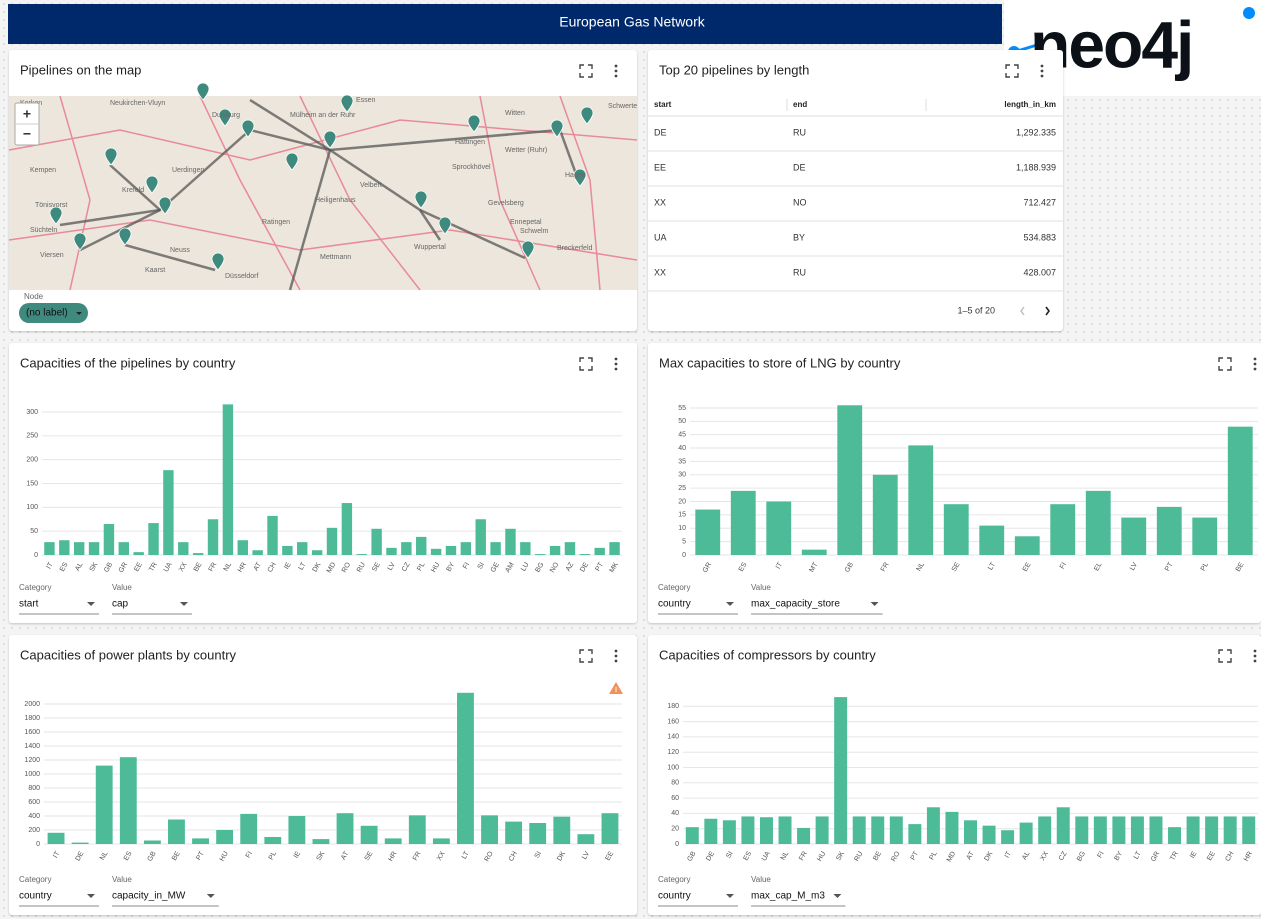  What do you see at coordinates (1036, 132) in the screenshot?
I see `table-cell: 1,292.335` at bounding box center [1036, 132].